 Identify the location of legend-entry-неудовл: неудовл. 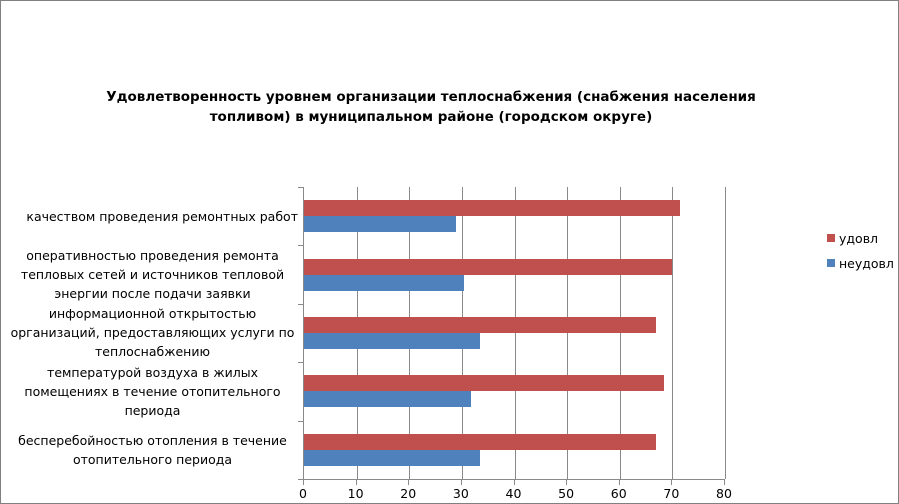
(860, 263).